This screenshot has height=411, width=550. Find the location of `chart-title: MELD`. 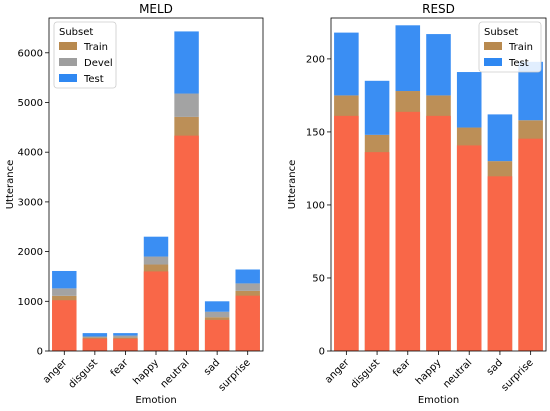

chart-title: MELD is located at coordinates (156, 9).